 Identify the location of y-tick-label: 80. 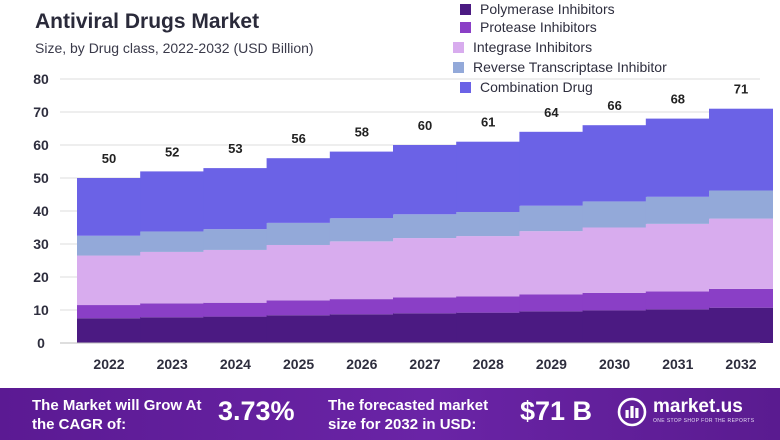
(41, 79).